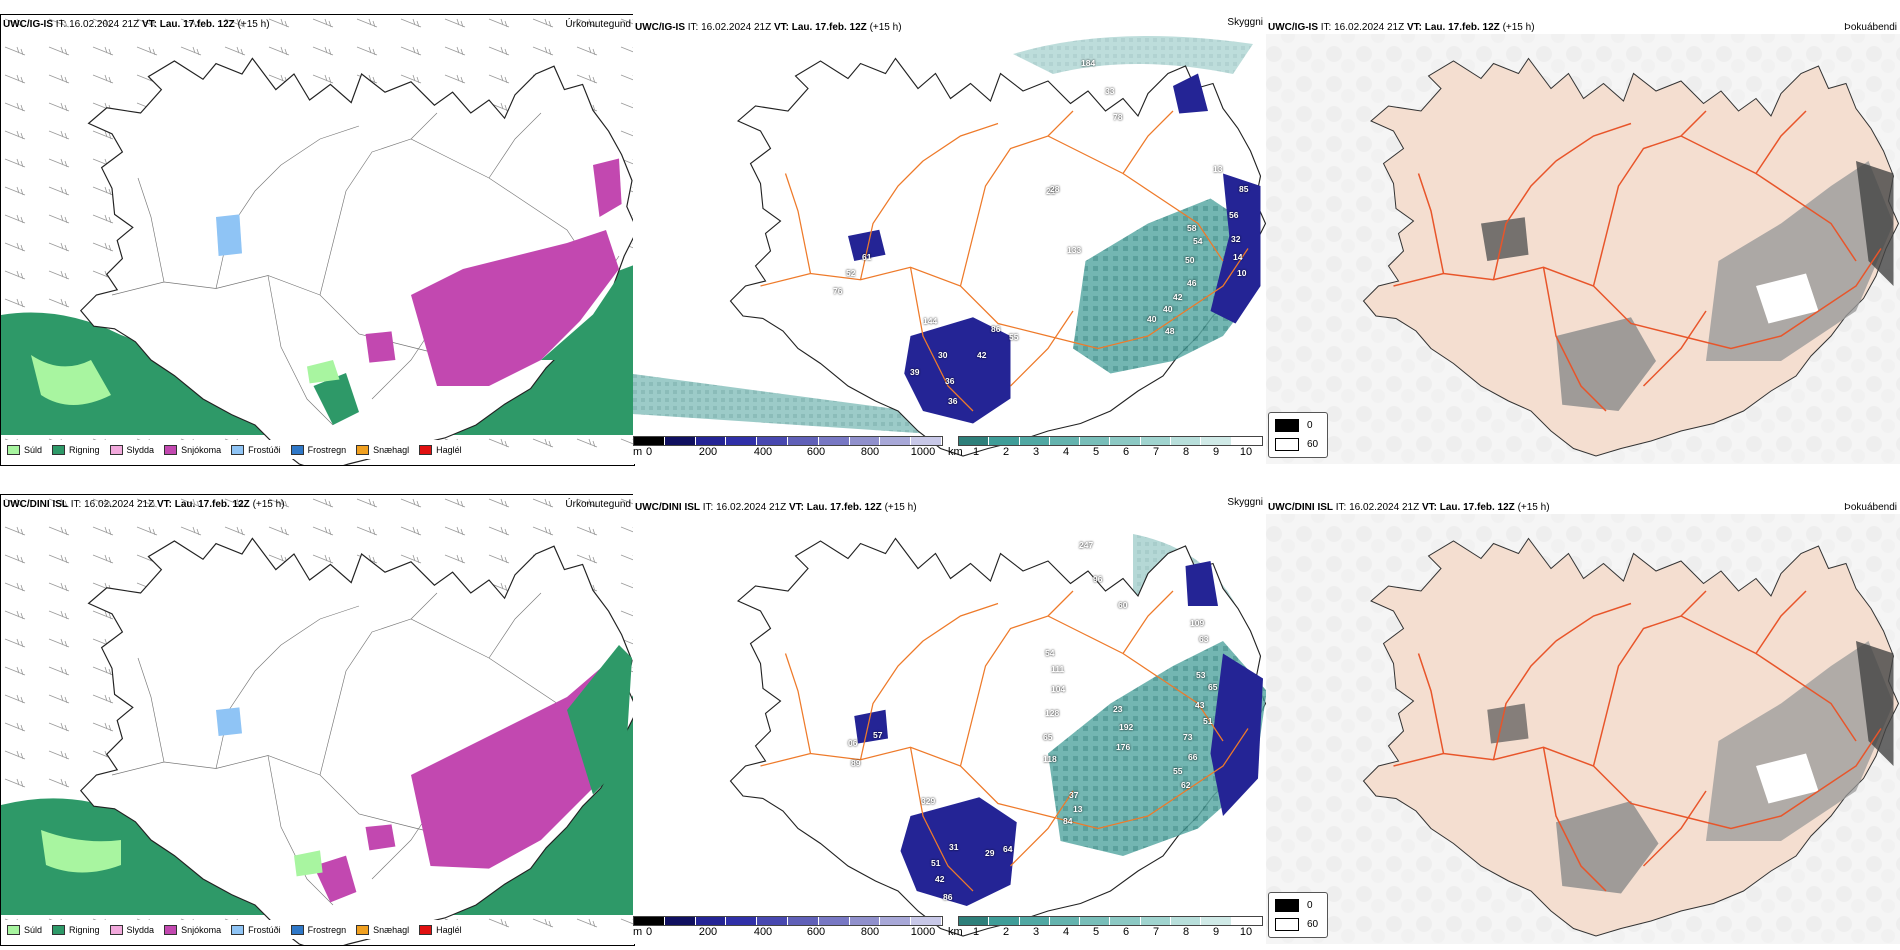 This screenshot has height=950, width=1900. Describe the element at coordinates (638, 452) in the screenshot. I see `colorbar-unit: m` at that location.